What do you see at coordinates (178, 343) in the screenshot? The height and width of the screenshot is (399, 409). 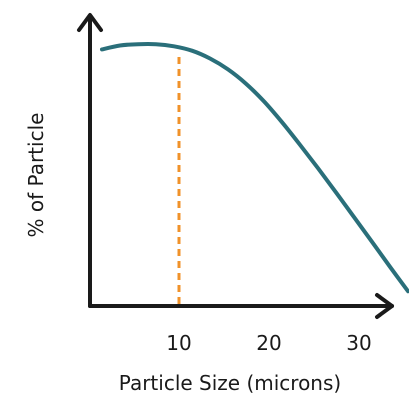 I see `x-tick-label-10: 10` at bounding box center [178, 343].